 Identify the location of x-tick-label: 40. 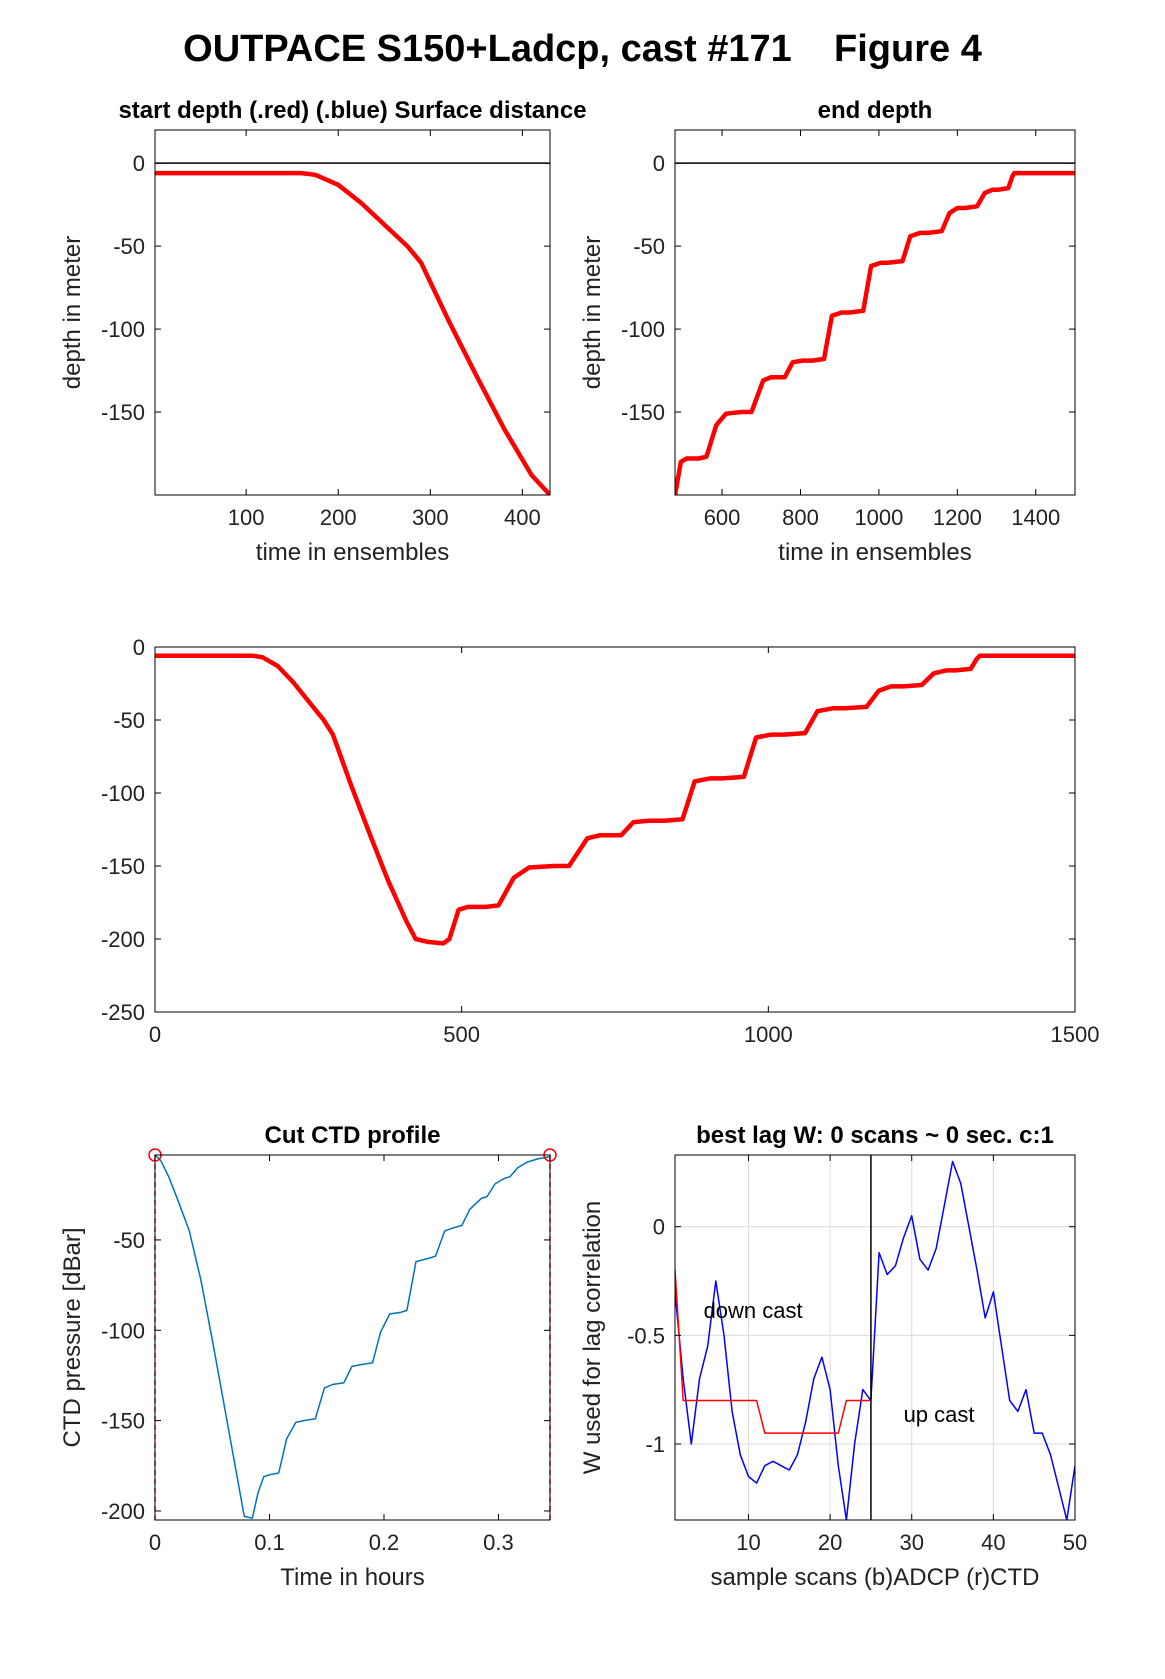
(993, 1542).